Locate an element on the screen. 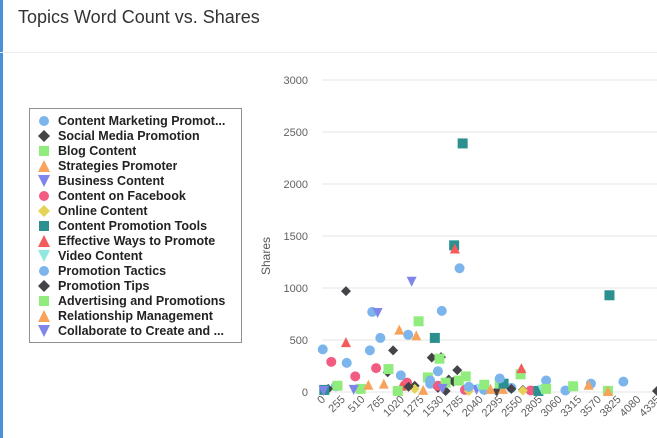 The width and height of the screenshot is (657, 438). legend-item: Effective Ways to Promote is located at coordinates (139, 240).